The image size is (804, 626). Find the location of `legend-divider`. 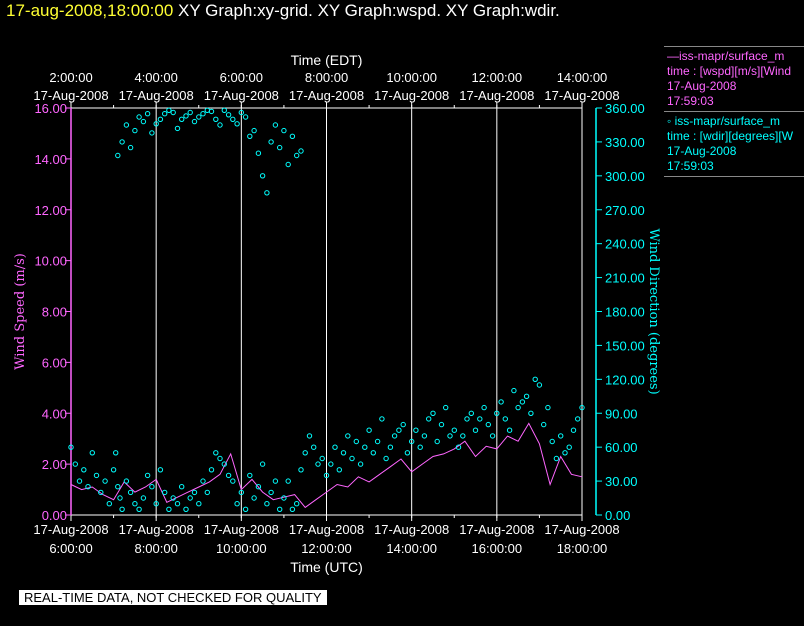

legend-divider is located at coordinates (734, 46).